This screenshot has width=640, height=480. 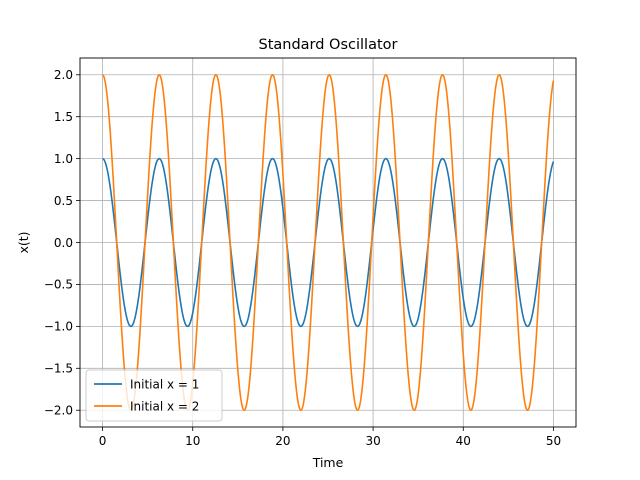 I want to click on y-axis-label: x(t), so click(x=23, y=242).